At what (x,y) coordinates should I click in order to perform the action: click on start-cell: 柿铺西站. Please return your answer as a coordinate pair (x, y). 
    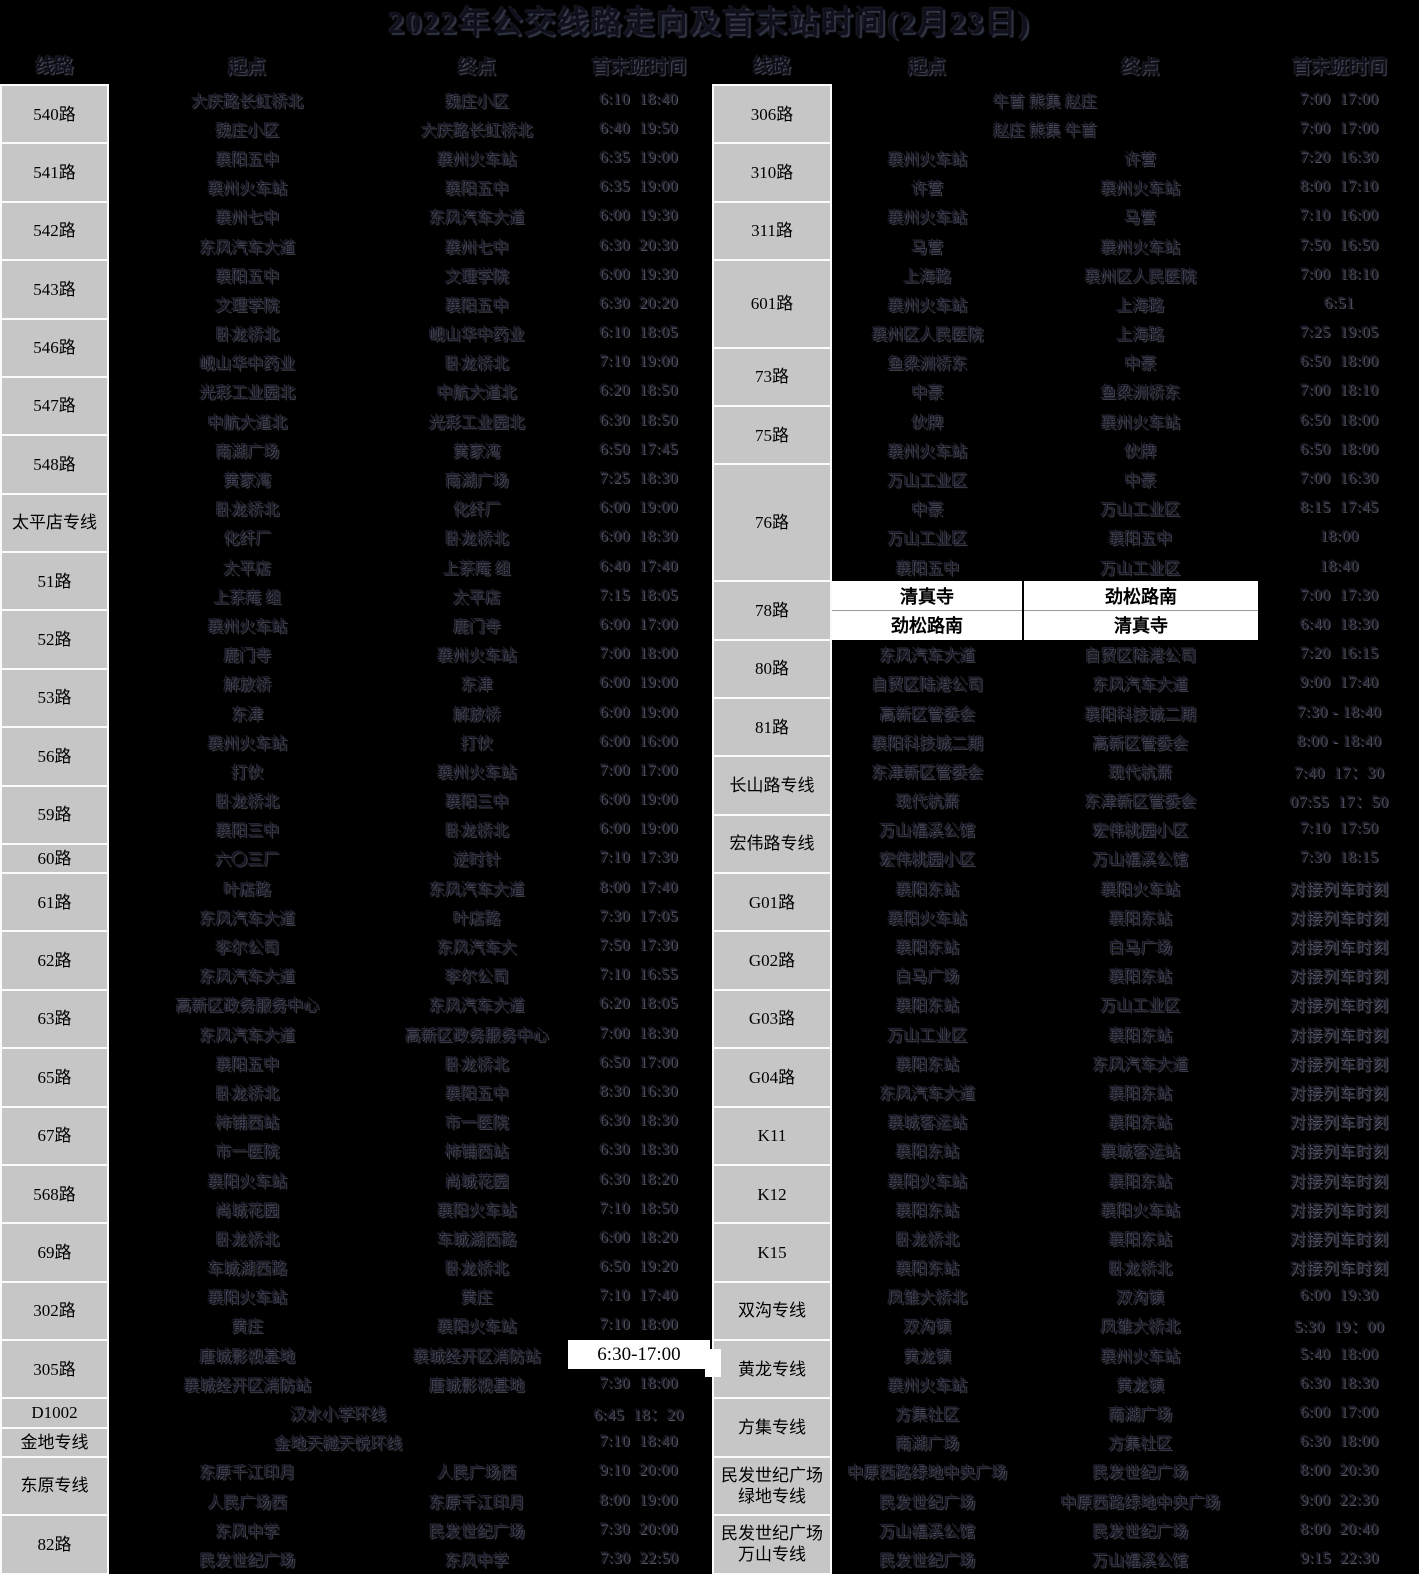
    Looking at the image, I should click on (247, 1124).